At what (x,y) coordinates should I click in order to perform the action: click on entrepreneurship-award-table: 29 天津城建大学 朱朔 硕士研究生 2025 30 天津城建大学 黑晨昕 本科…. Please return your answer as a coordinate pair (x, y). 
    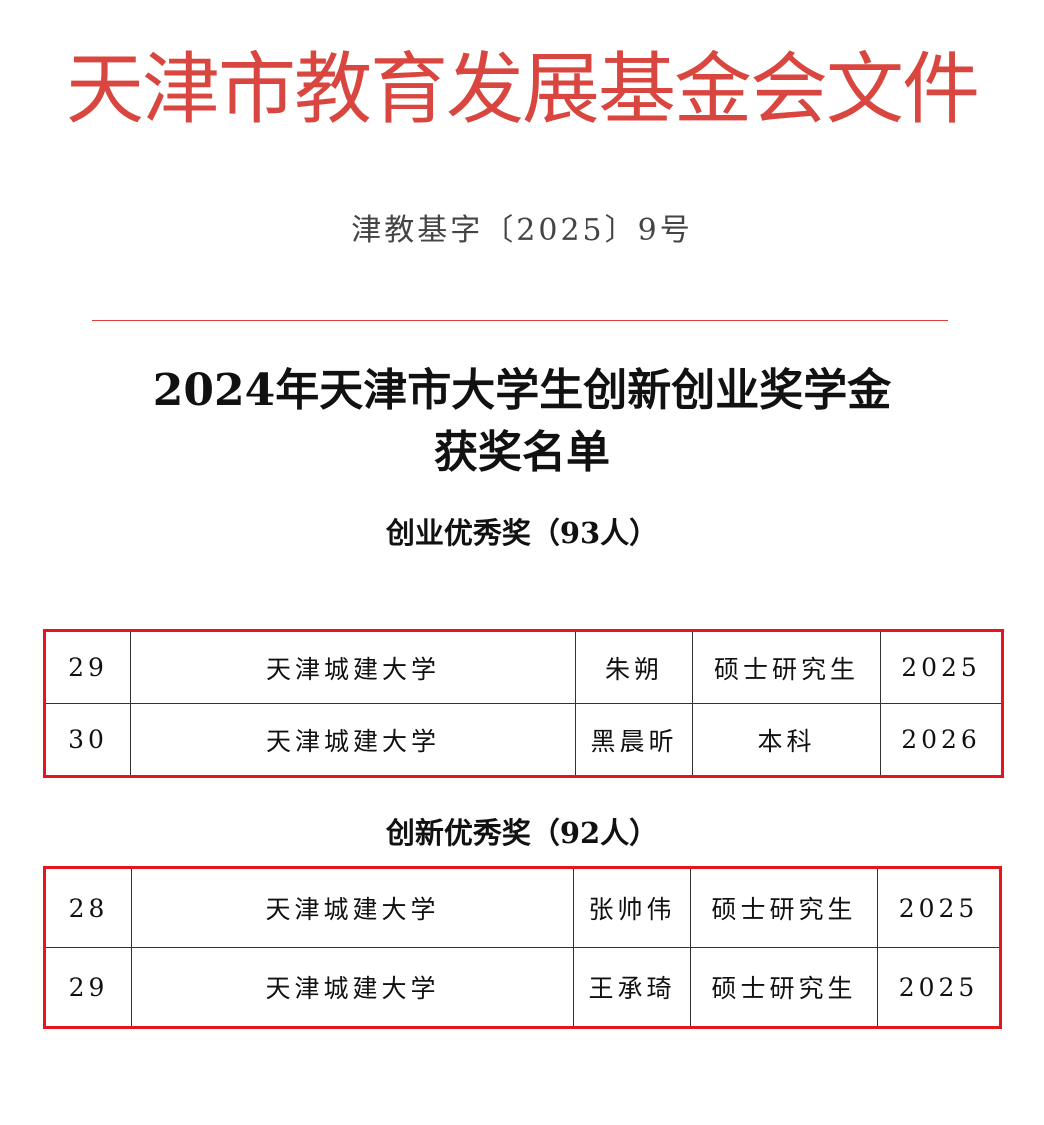
    Looking at the image, I should click on (523, 703).